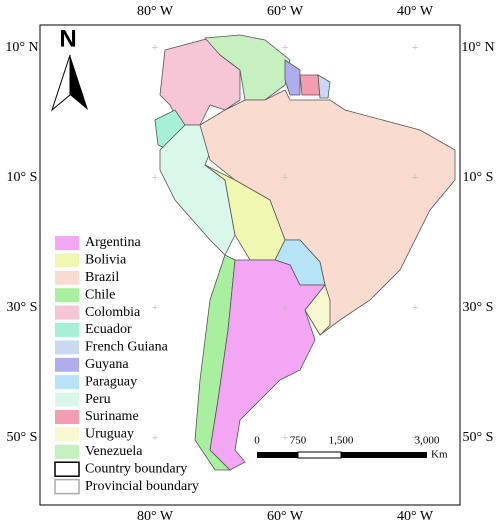  What do you see at coordinates (113, 312) in the screenshot?
I see `legend-label: Colombia` at bounding box center [113, 312].